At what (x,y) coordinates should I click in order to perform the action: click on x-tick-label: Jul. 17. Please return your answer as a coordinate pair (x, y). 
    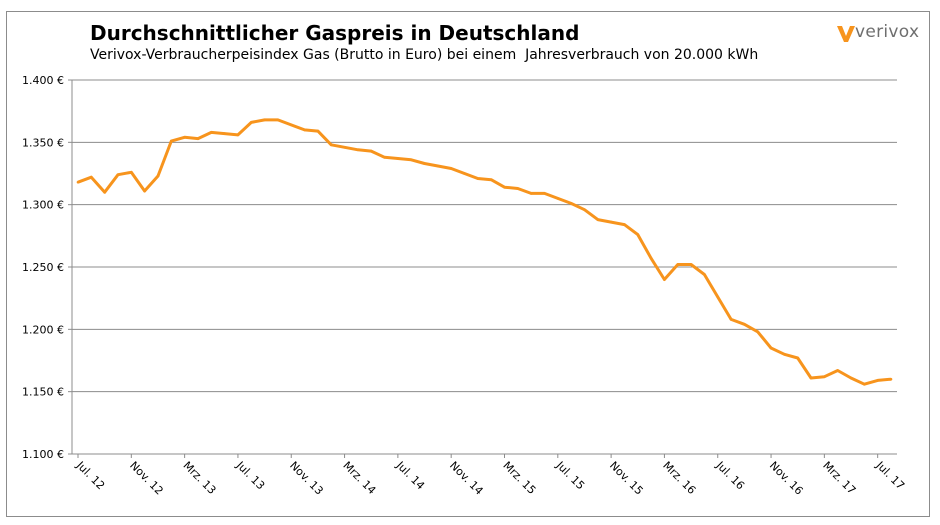
    Looking at the image, I should click on (890, 475).